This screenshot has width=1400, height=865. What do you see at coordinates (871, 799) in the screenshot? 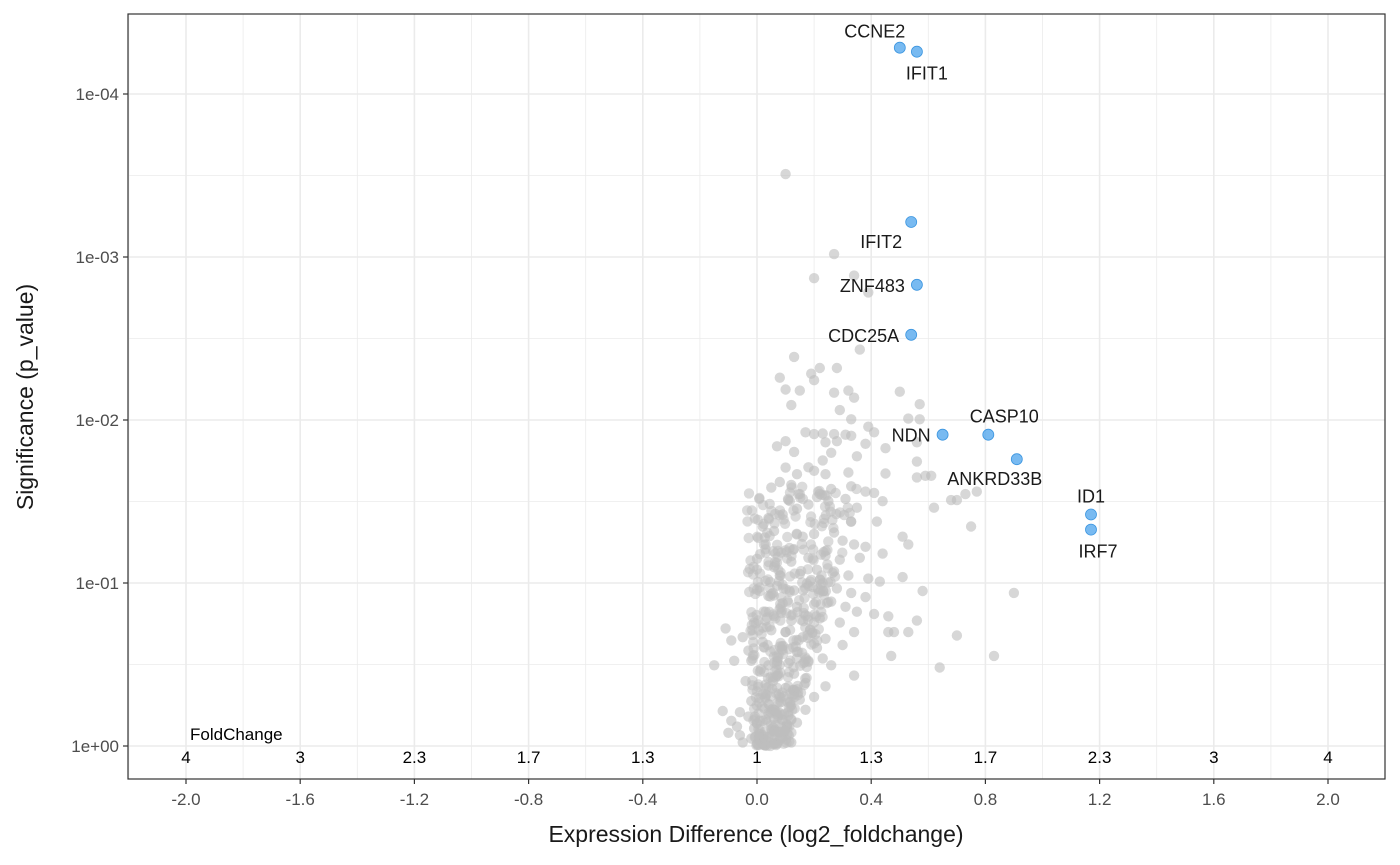
I see `x-tick-label: 0.4` at bounding box center [871, 799].